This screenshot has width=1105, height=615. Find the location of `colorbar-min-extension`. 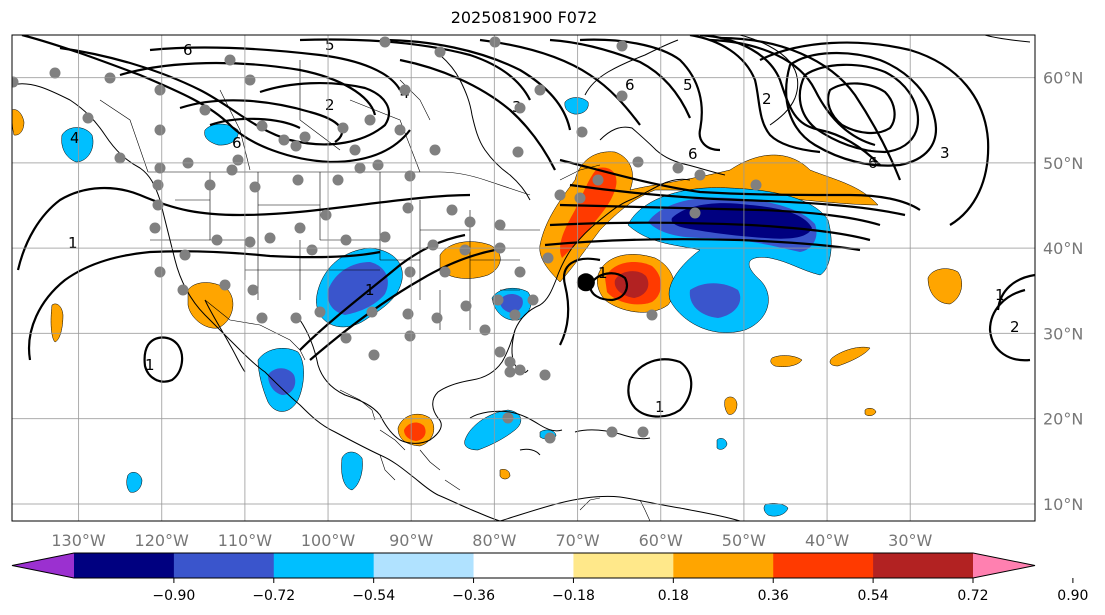

colorbar-min-extension is located at coordinates (43, 565).